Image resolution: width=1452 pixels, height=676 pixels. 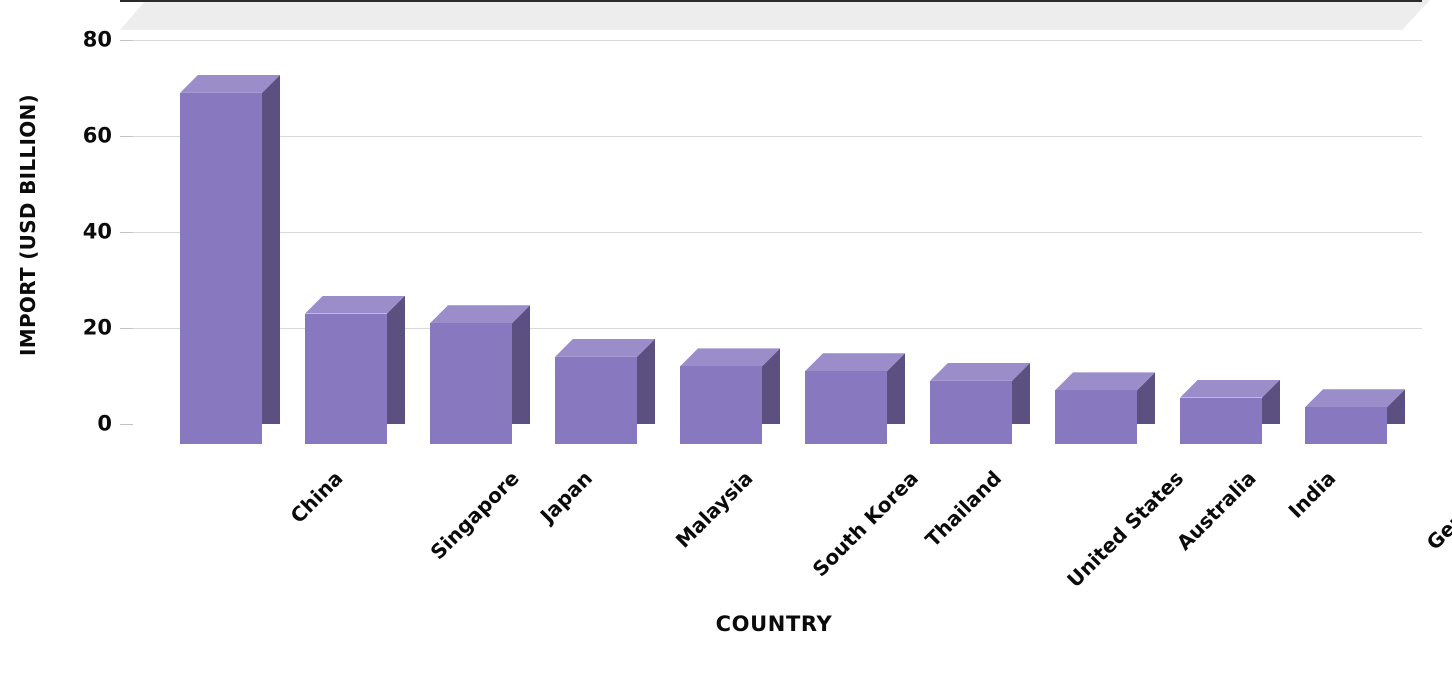 I want to click on bar-china, so click(x=230, y=259).